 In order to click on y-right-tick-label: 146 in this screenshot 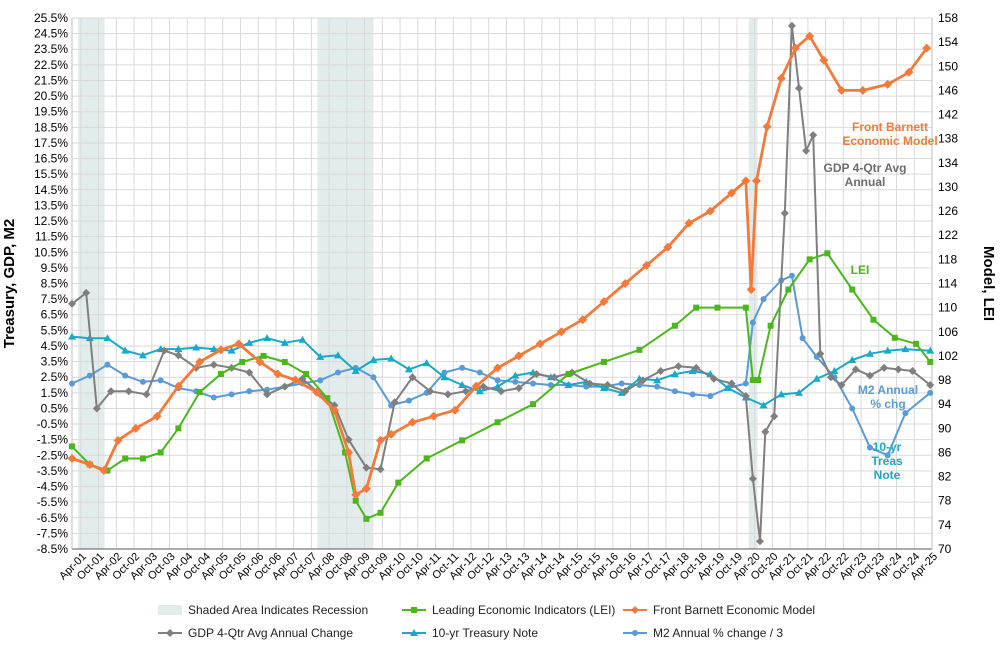, I will do `click(948, 90)`.